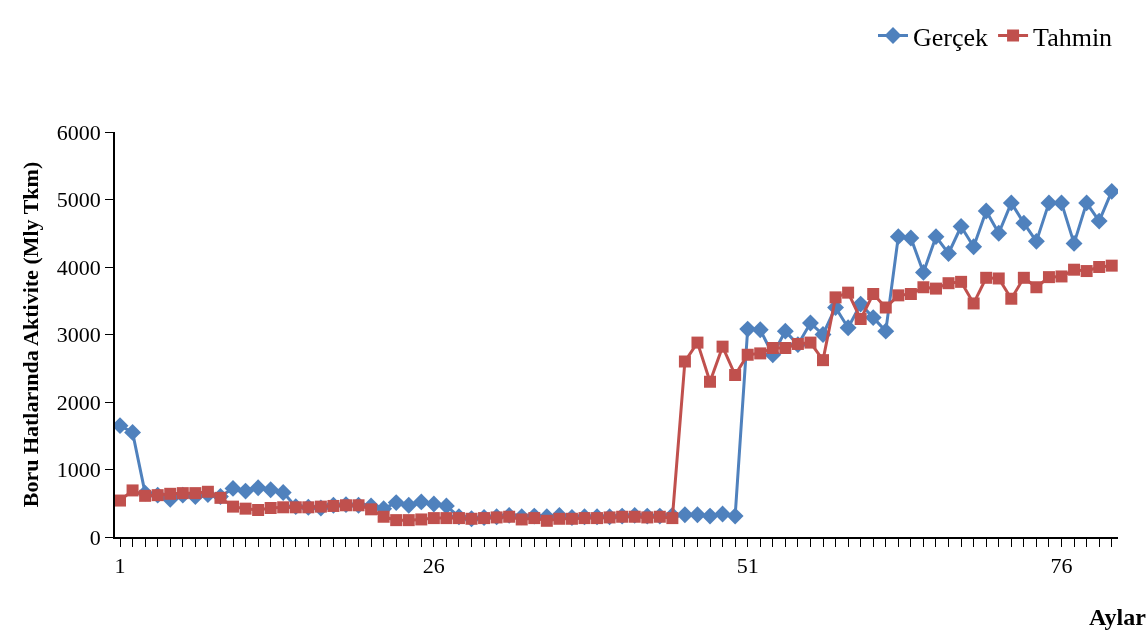 Image resolution: width=1148 pixels, height=642 pixels. I want to click on x-tick-label: 26, so click(433, 566).